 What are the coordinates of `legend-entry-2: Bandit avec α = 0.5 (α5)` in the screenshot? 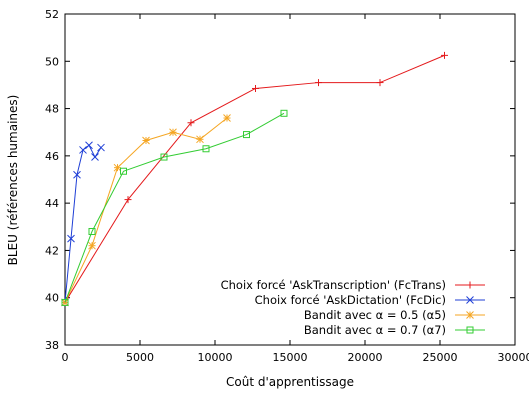 It's located at (394, 315).